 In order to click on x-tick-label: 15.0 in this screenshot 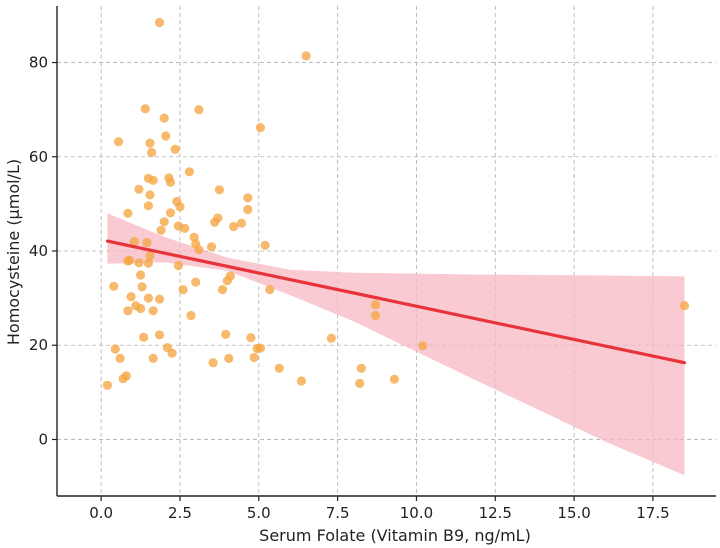, I will do `click(573, 513)`.